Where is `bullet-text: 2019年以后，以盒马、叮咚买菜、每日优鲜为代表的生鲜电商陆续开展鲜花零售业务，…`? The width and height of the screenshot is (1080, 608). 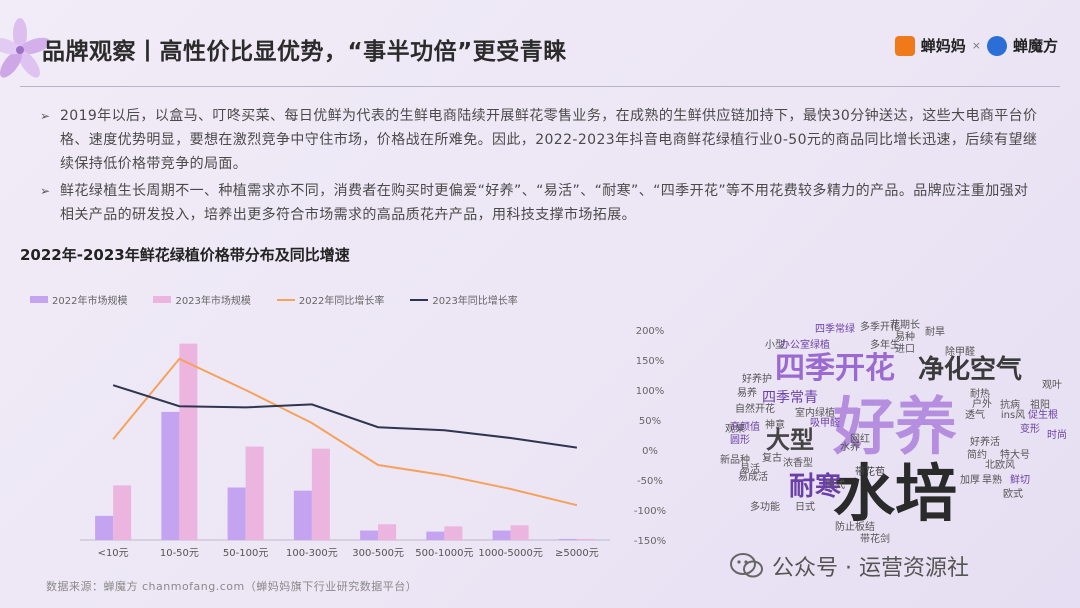
bullet-text: 2019年以后，以盒马、叮咚买菜、每日优鲜为代表的生鲜电商陆续开展鲜花零售业务，… is located at coordinates (549, 140).